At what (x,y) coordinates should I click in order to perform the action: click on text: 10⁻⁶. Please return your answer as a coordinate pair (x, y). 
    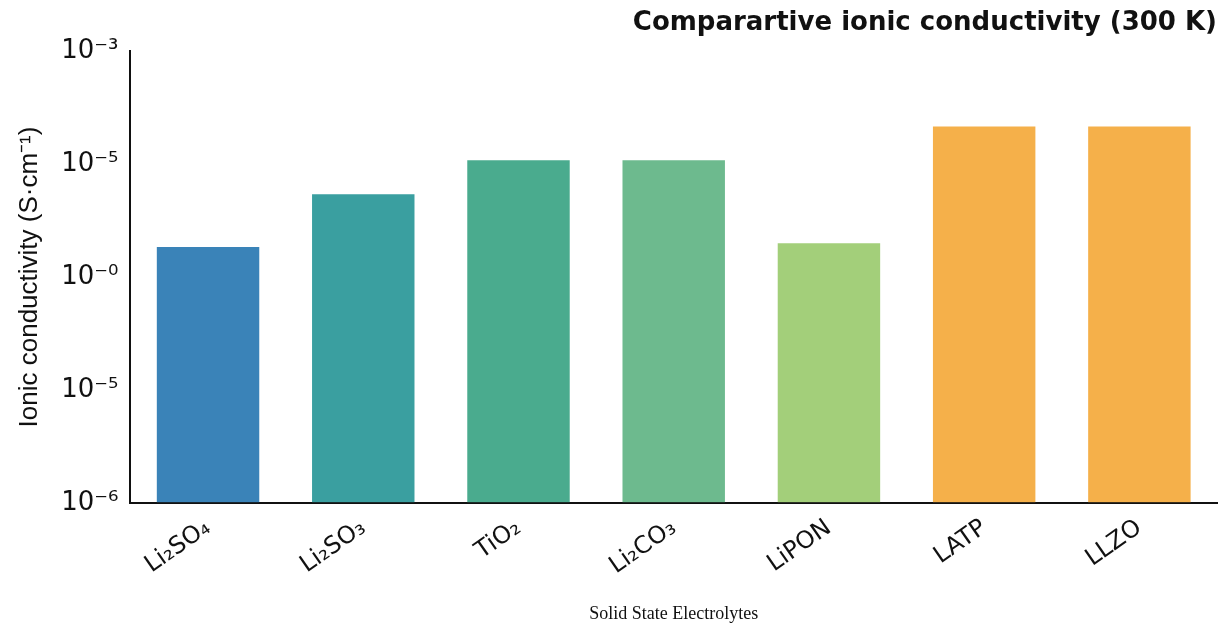
    Looking at the image, I should click on (90, 500).